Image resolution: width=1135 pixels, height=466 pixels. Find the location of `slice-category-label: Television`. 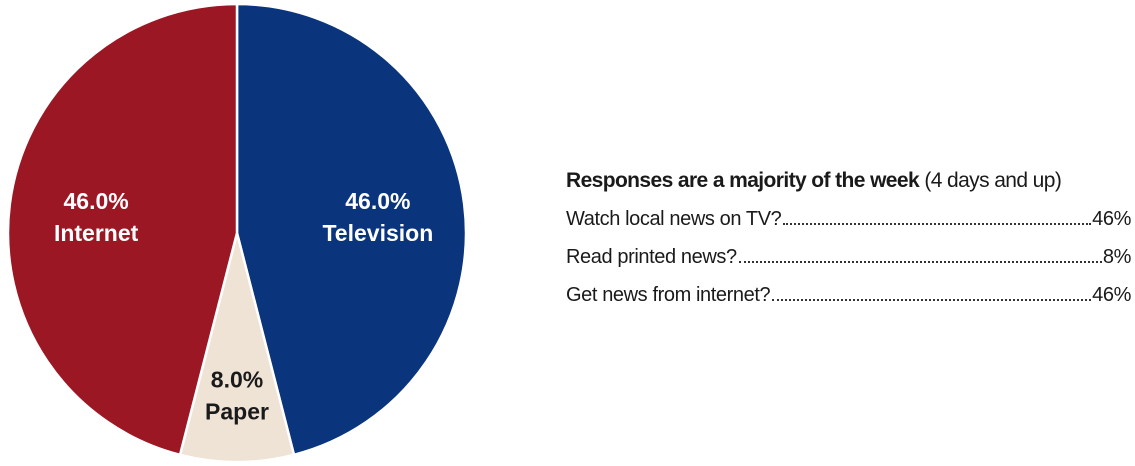

slice-category-label: Television is located at coordinates (377, 233).